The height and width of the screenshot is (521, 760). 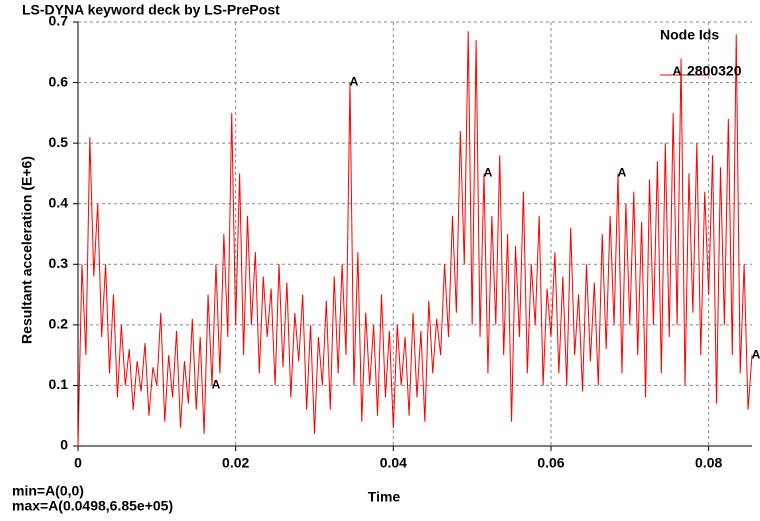 I want to click on annotation-max: max=A(0.0498,6.85e+05), so click(x=92, y=506).